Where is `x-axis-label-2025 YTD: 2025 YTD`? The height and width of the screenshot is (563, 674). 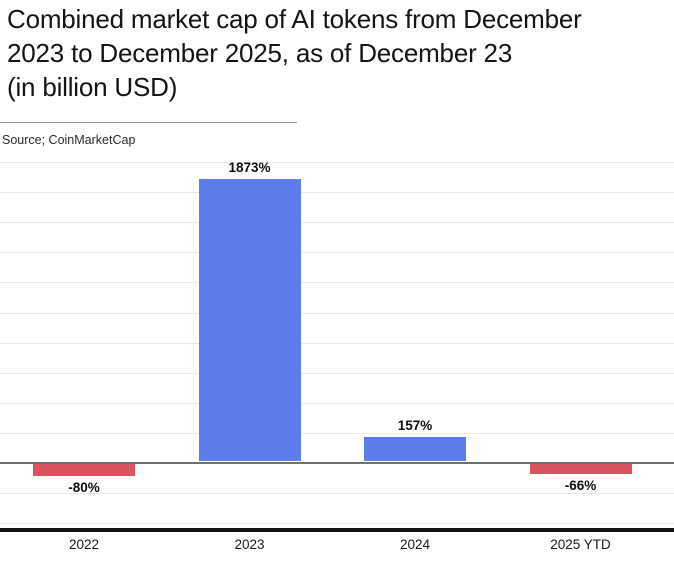
x-axis-label-2025 YTD: 2025 YTD is located at coordinates (580, 544).